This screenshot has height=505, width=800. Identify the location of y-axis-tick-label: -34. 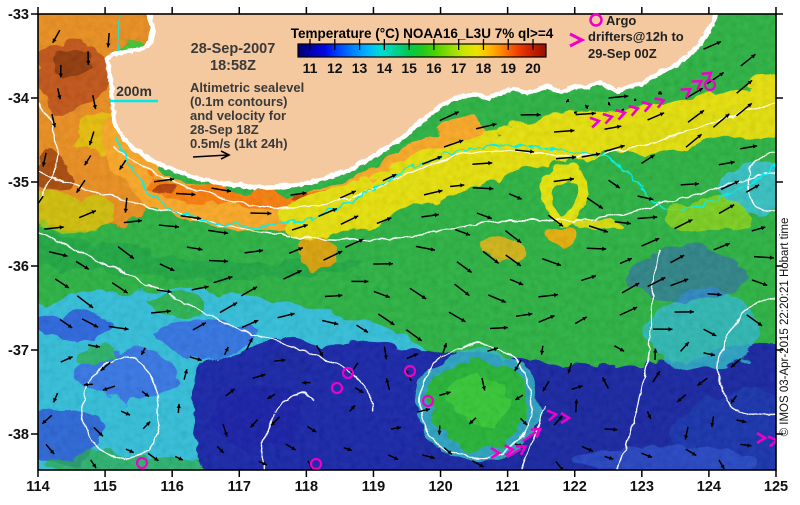
(18, 99).